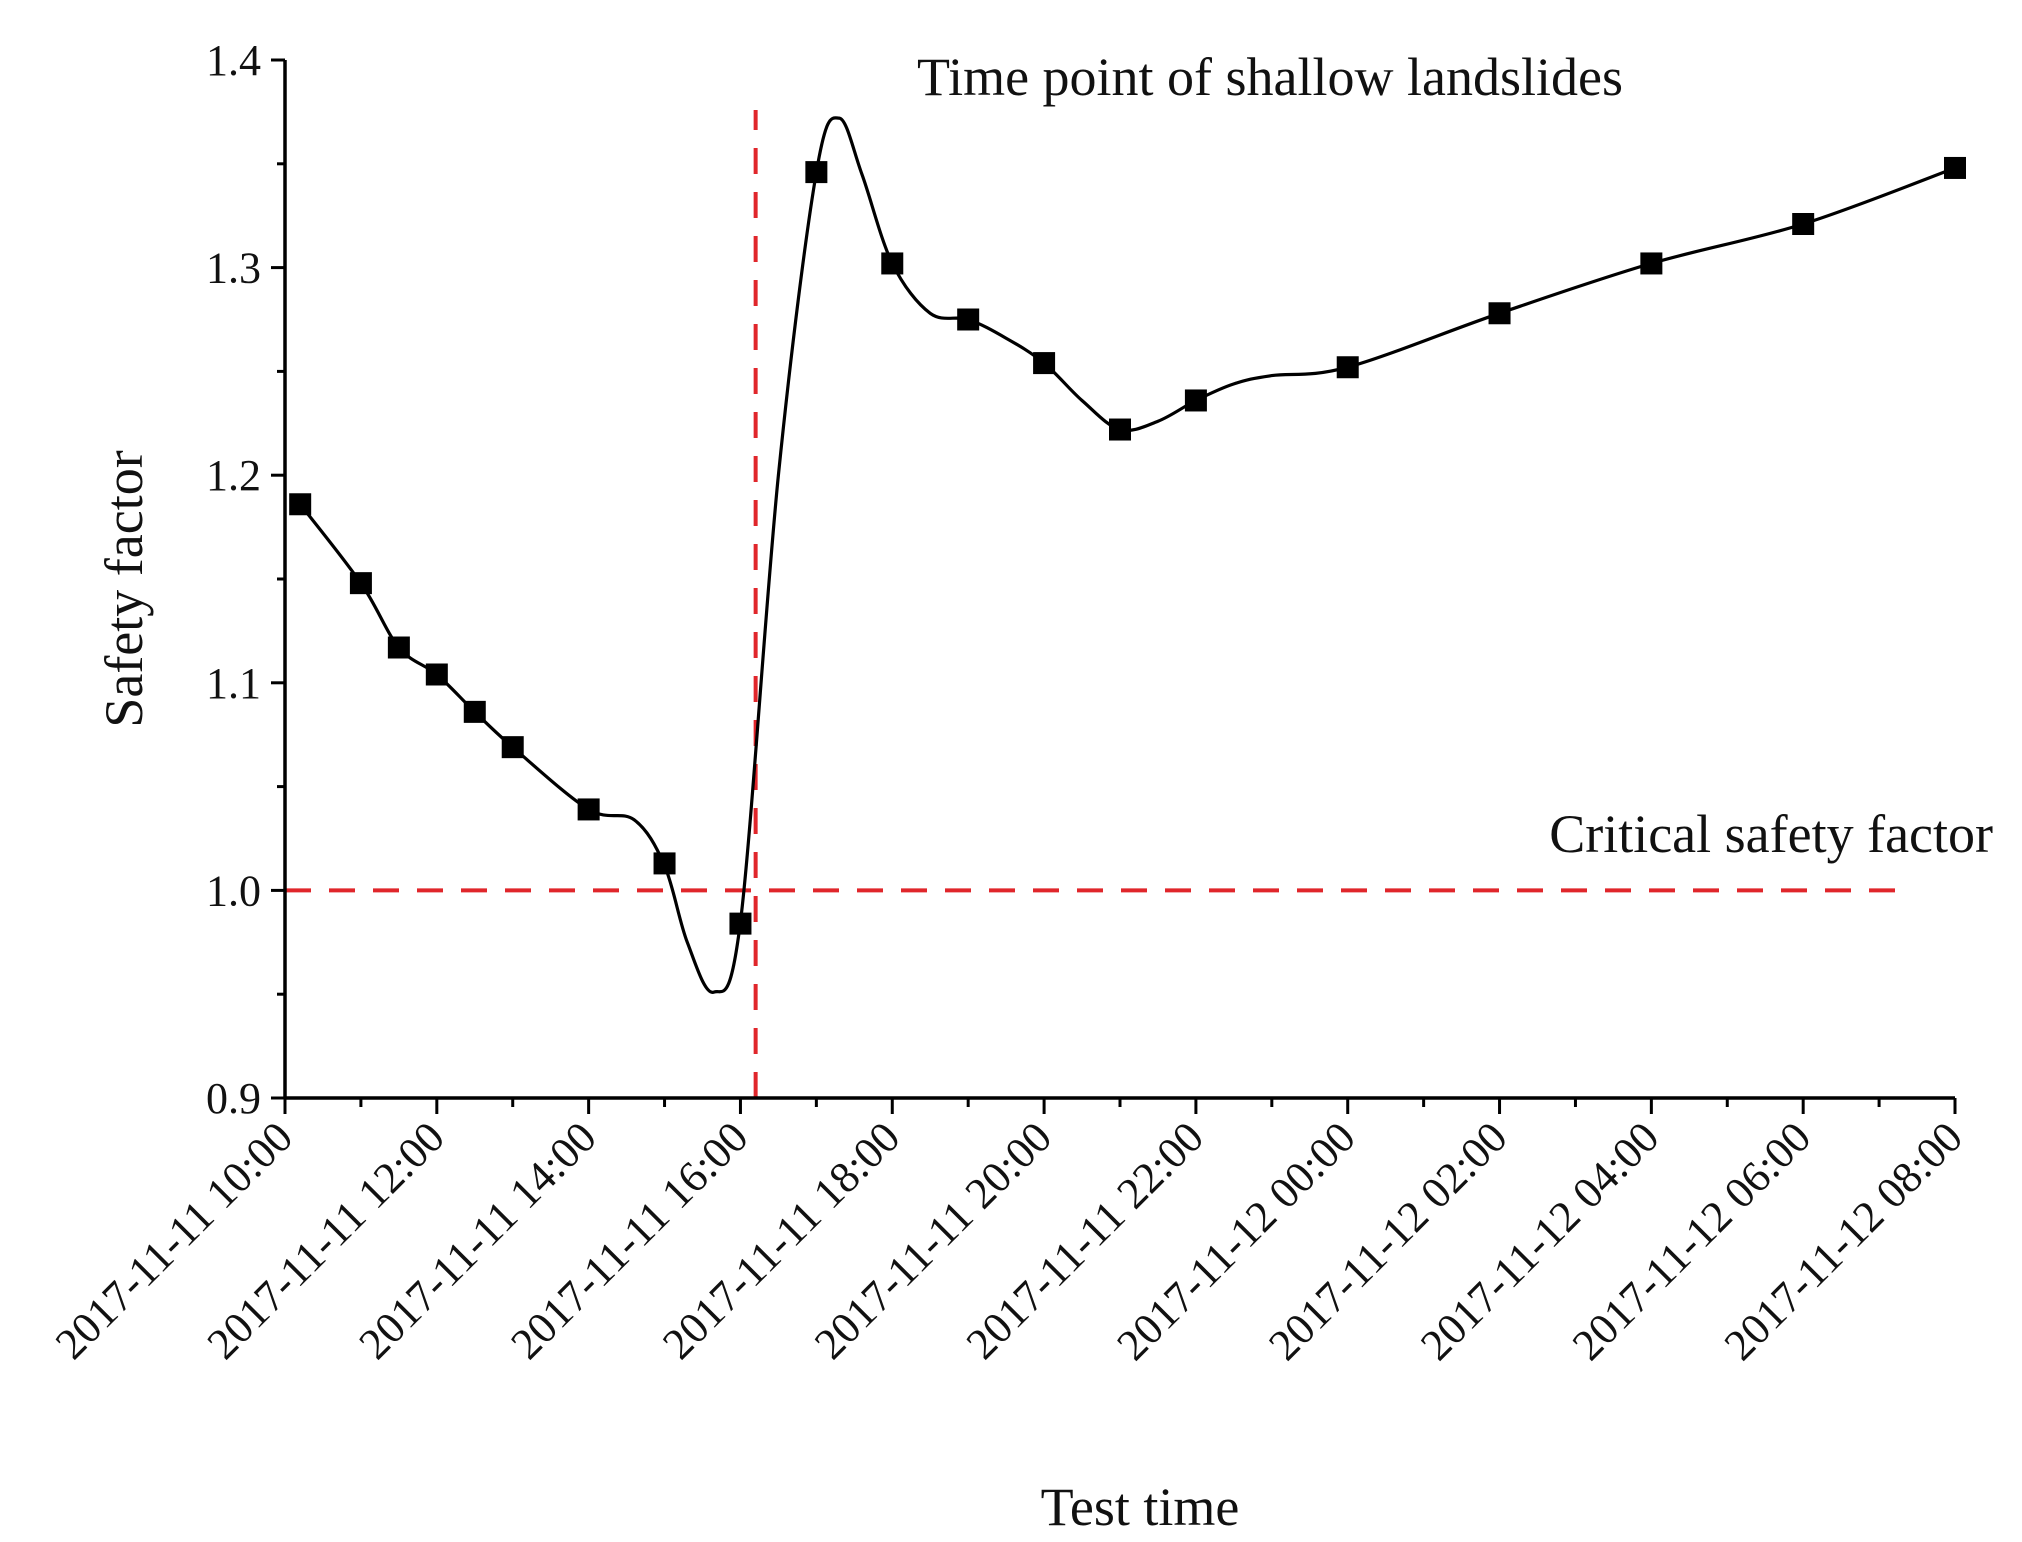 The image size is (2022, 1542). I want to click on landslide-time-annotation: Time point of shallow landslides, so click(1270, 77).